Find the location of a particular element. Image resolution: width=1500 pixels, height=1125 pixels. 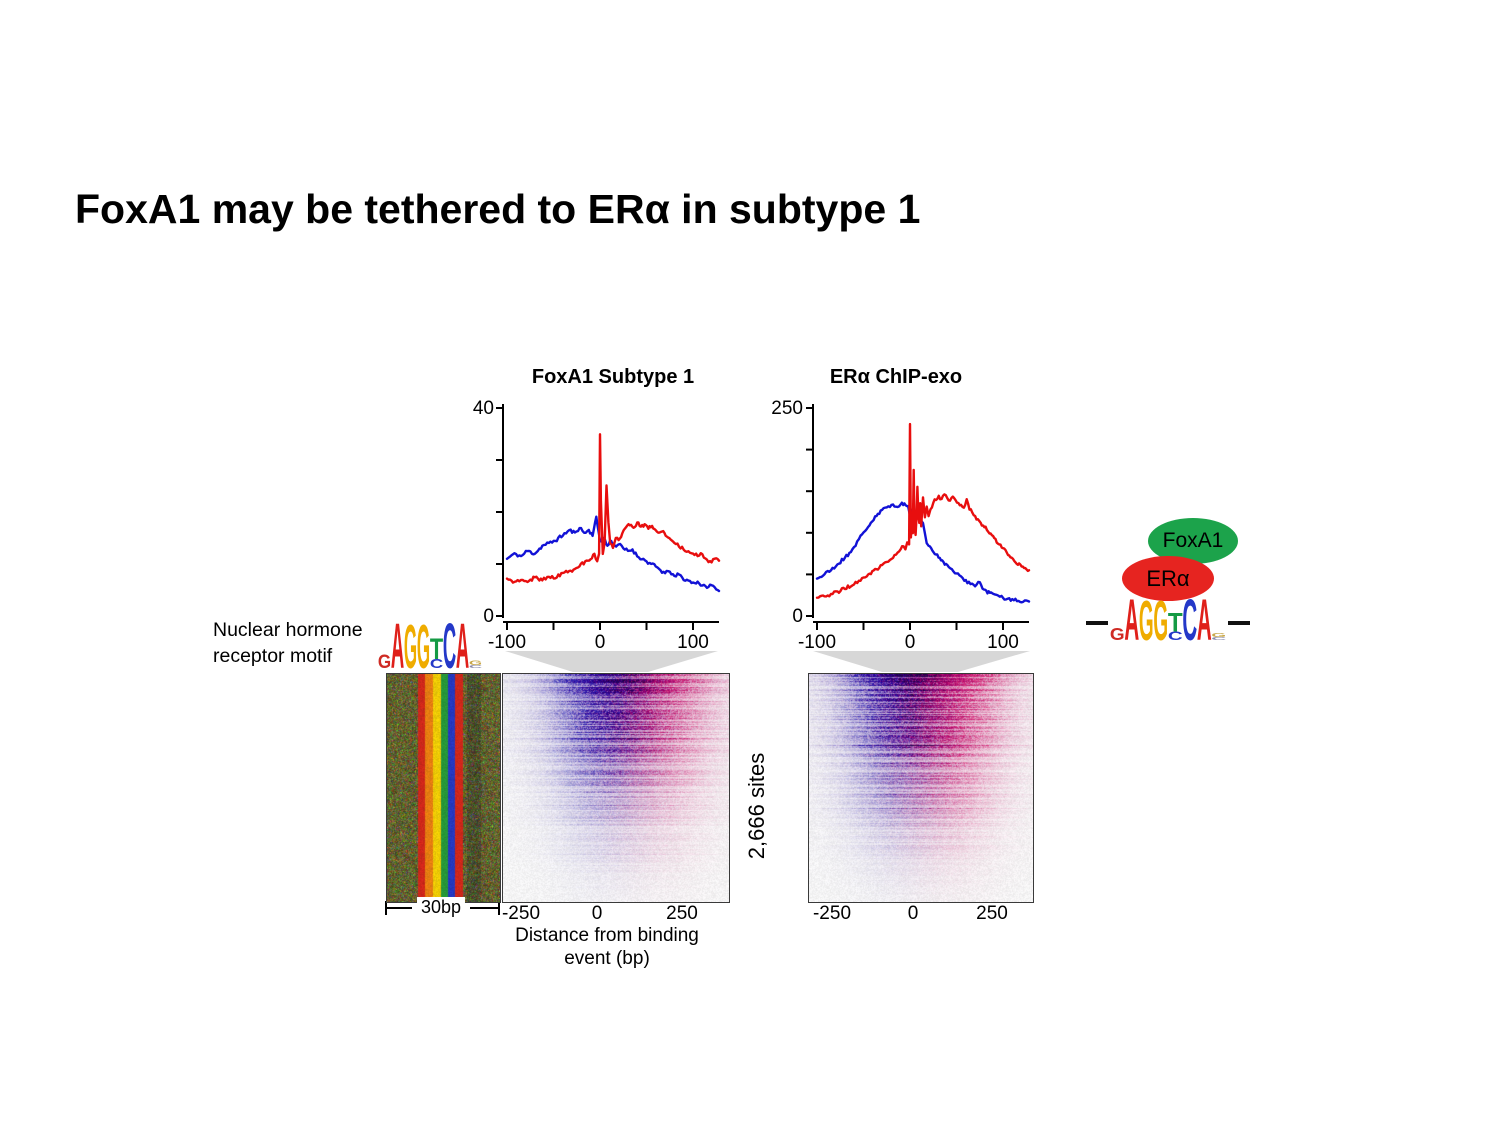

era-protein-label: ERα is located at coordinates (1168, 578).